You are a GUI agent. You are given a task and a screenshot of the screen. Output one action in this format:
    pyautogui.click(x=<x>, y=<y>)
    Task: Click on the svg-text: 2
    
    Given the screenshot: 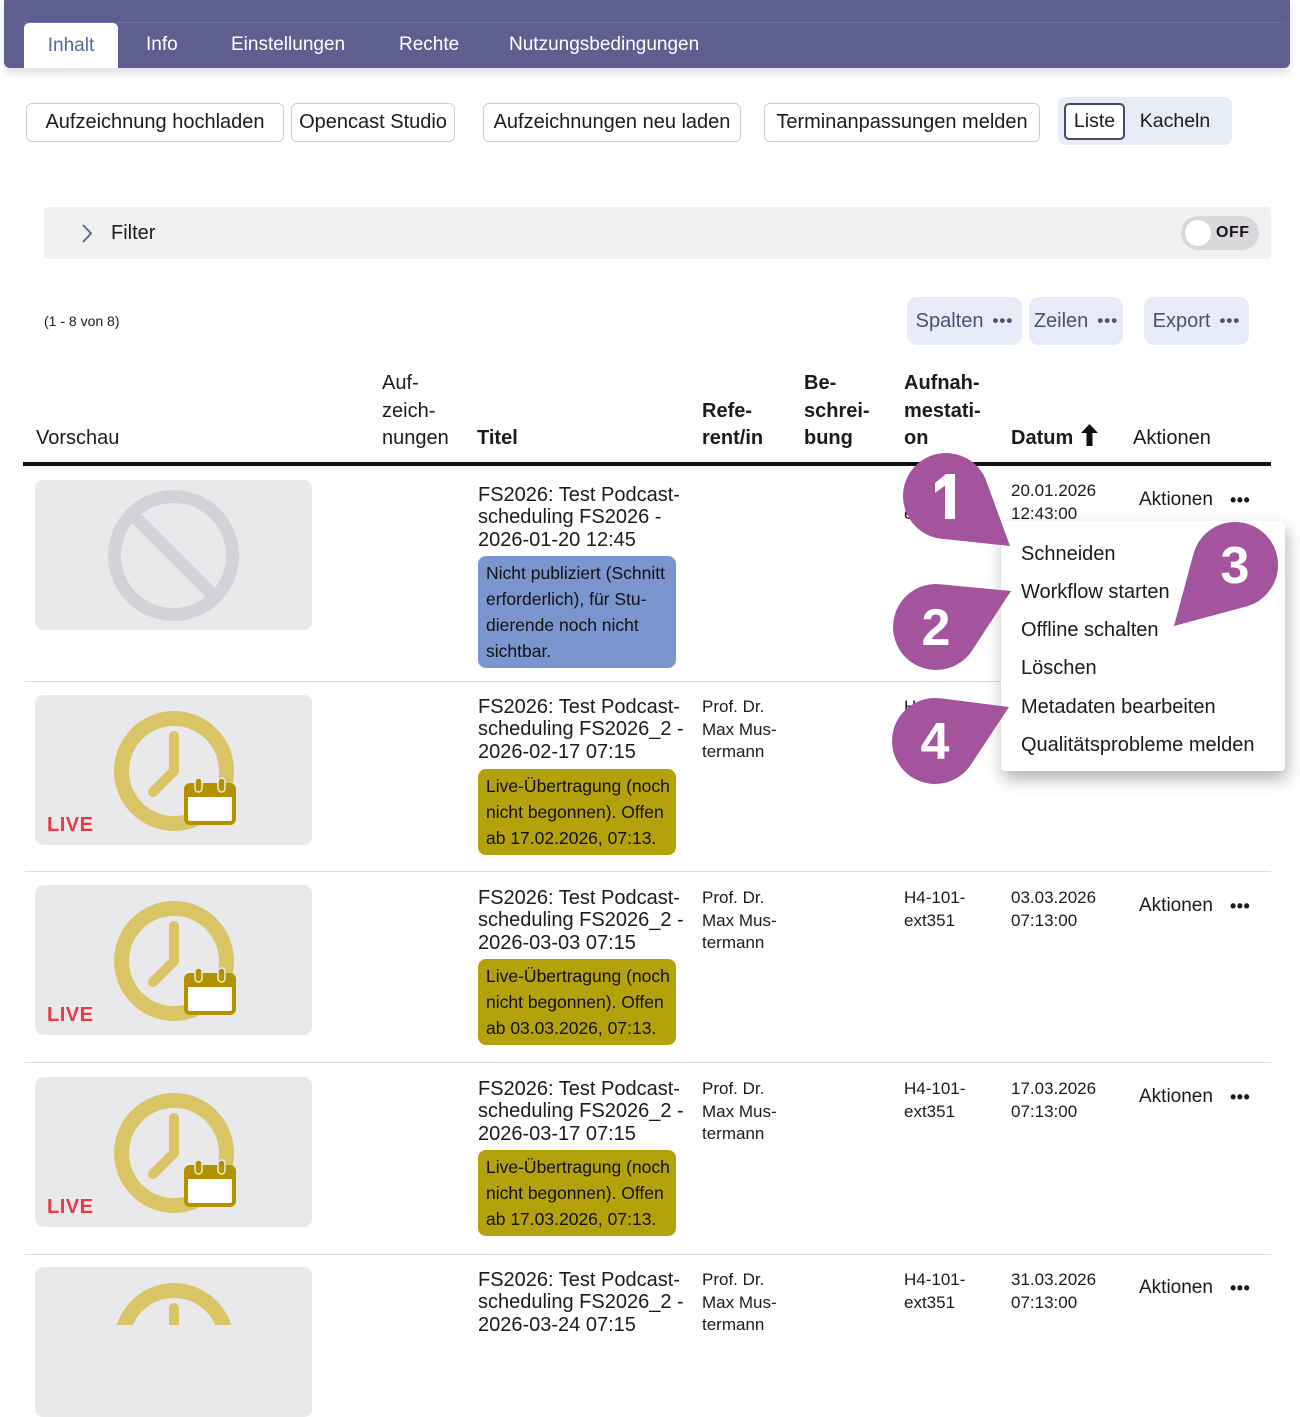 What is the action you would take?
    pyautogui.click(x=936, y=628)
    